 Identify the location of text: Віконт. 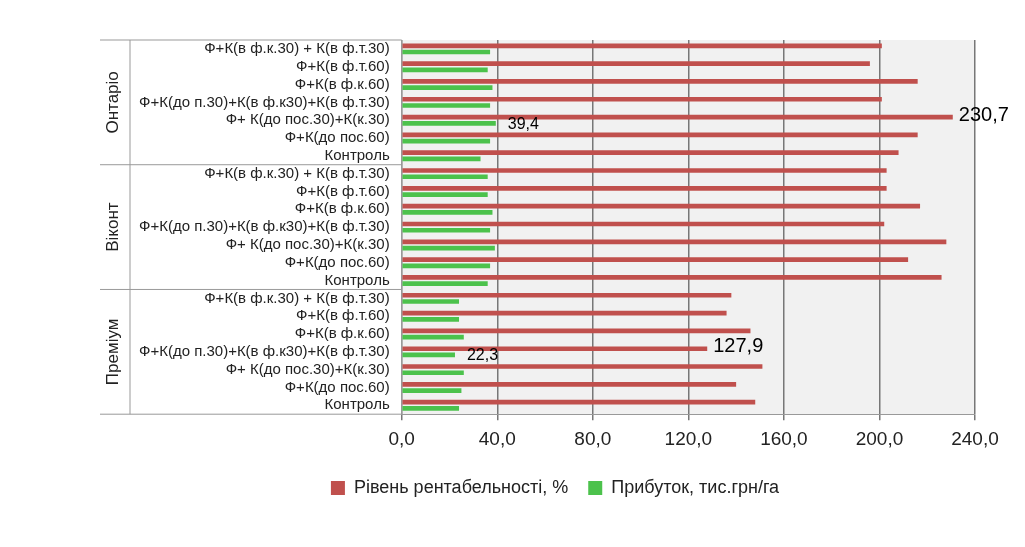
(112, 227).